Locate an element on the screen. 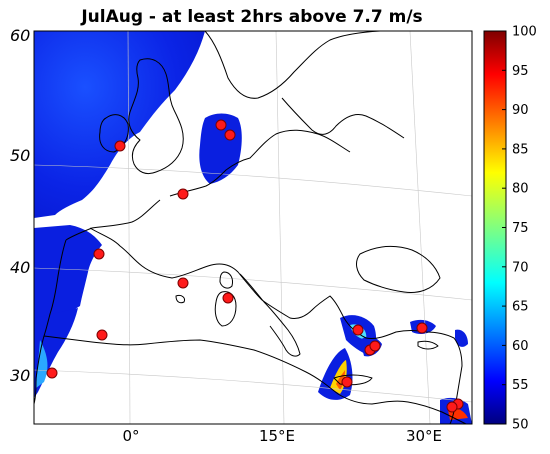 The width and height of the screenshot is (550, 454). map-title: JulAug - at least 2hrs above 7.7 m/s is located at coordinates (251, 17).